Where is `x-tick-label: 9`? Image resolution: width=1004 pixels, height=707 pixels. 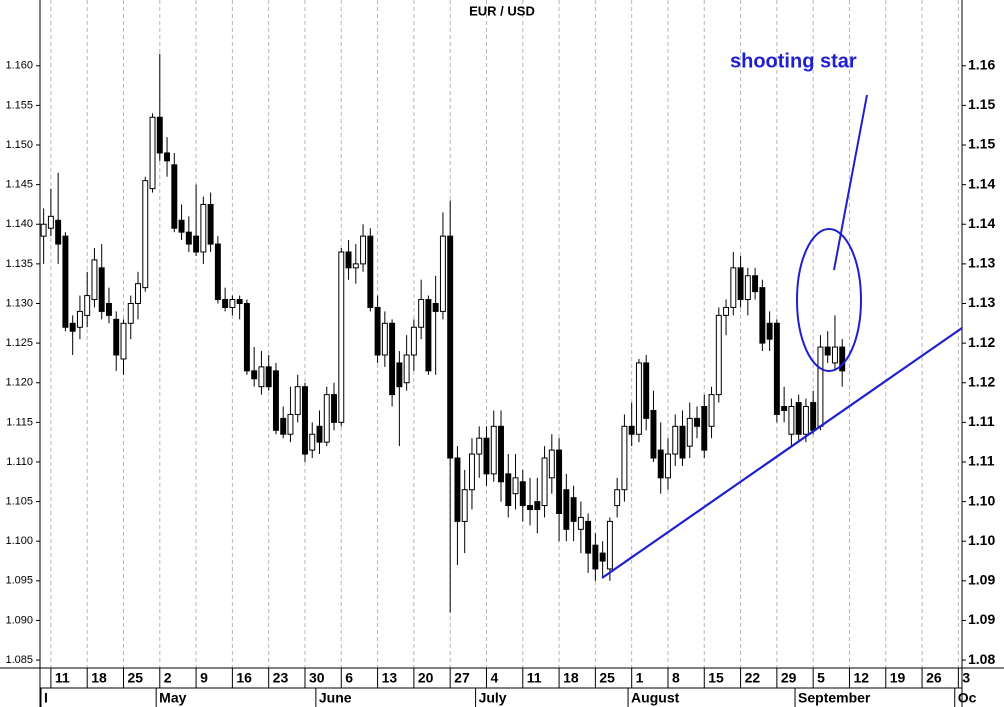
x-tick-label: 9 is located at coordinates (204, 678).